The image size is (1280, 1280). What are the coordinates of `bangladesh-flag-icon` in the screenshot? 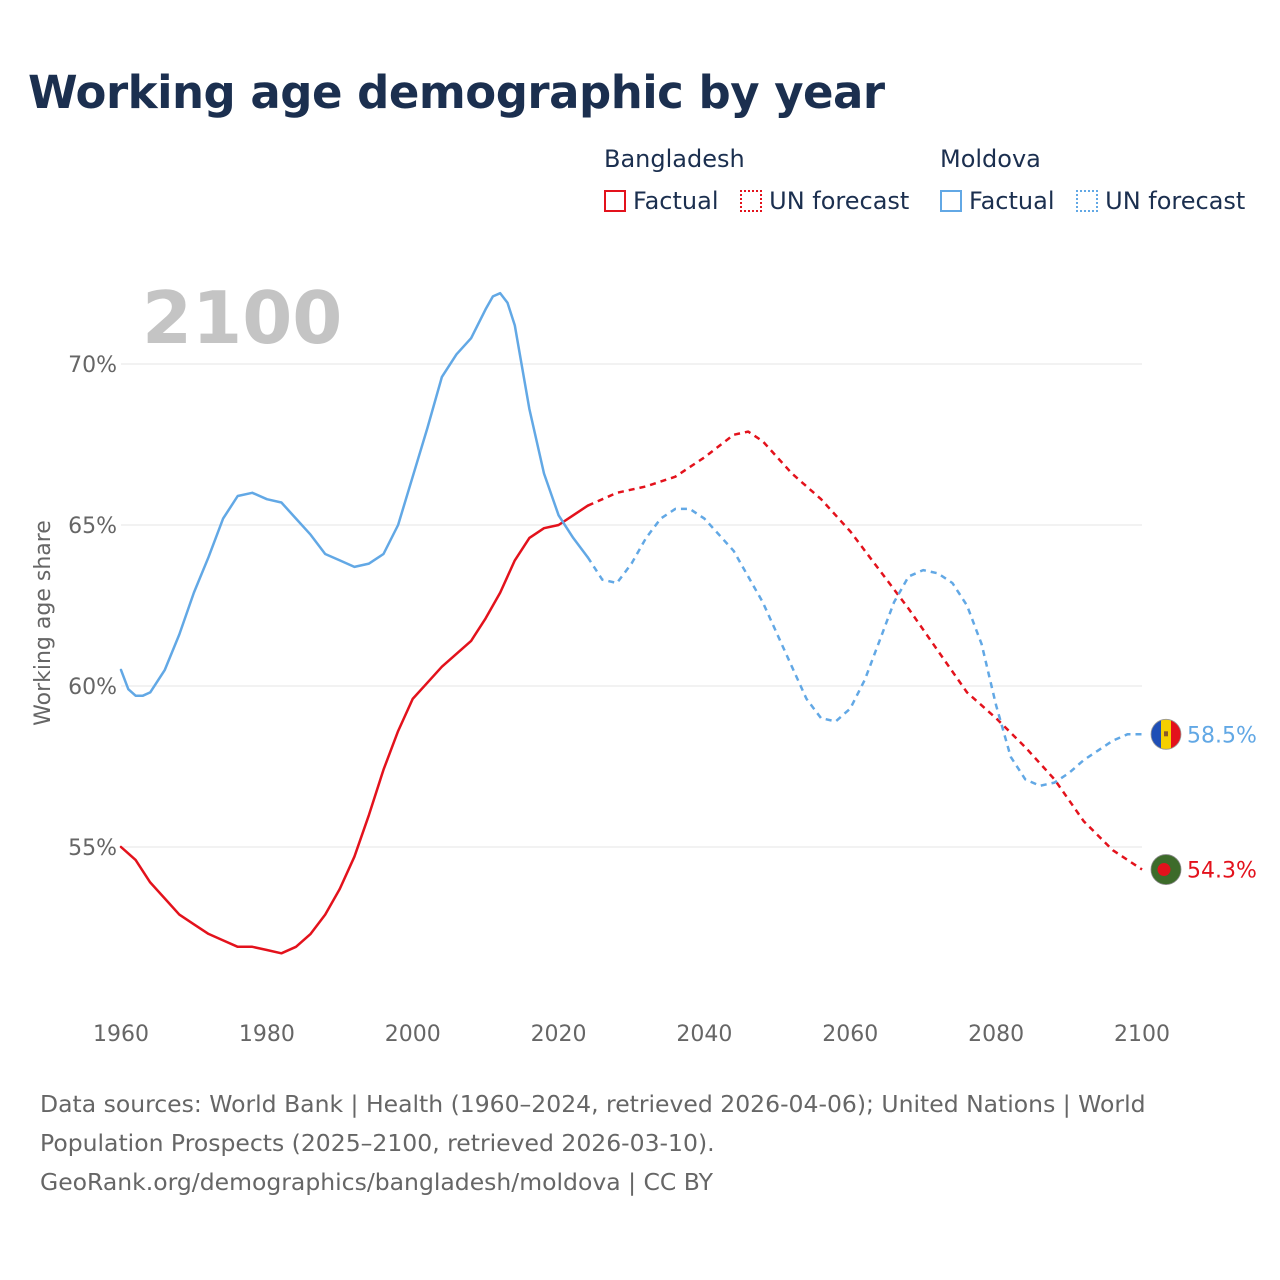 It's located at (1166, 869).